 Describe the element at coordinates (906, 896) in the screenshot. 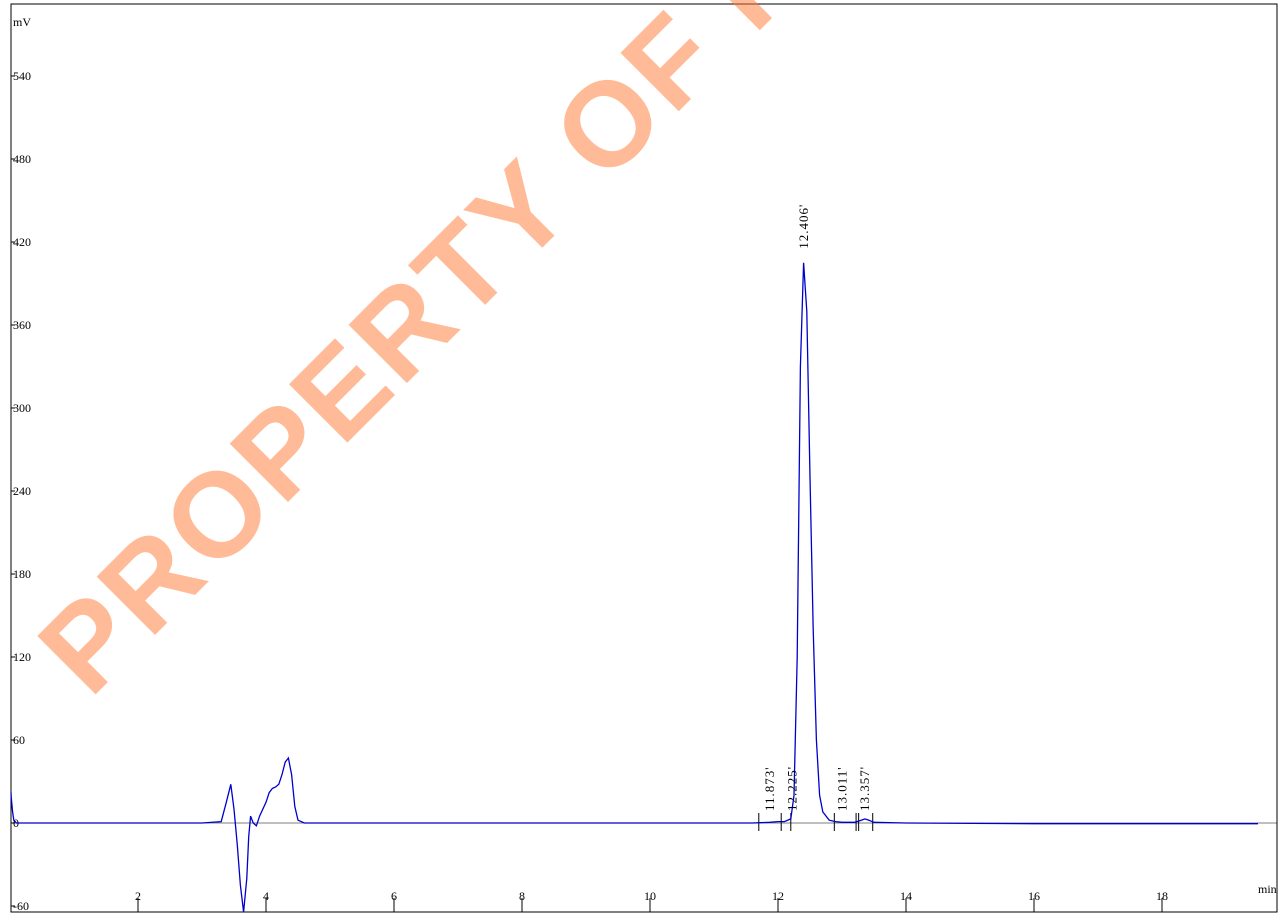

I see `x-tick-label: 14` at that location.